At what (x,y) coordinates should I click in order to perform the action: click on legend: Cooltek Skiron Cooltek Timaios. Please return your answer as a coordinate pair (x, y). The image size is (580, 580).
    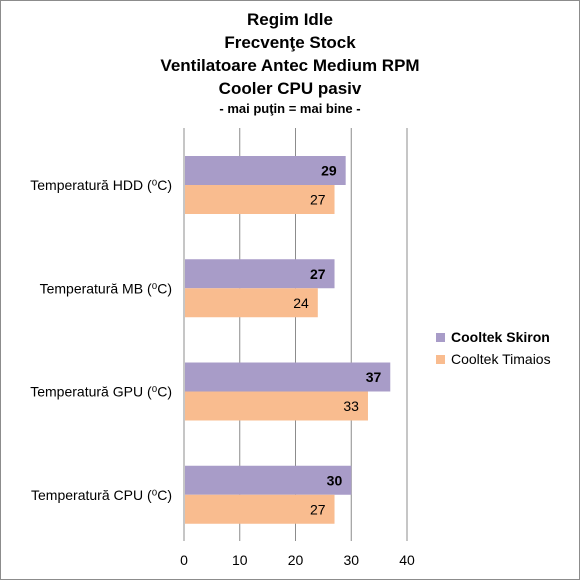
    Looking at the image, I should click on (493, 348).